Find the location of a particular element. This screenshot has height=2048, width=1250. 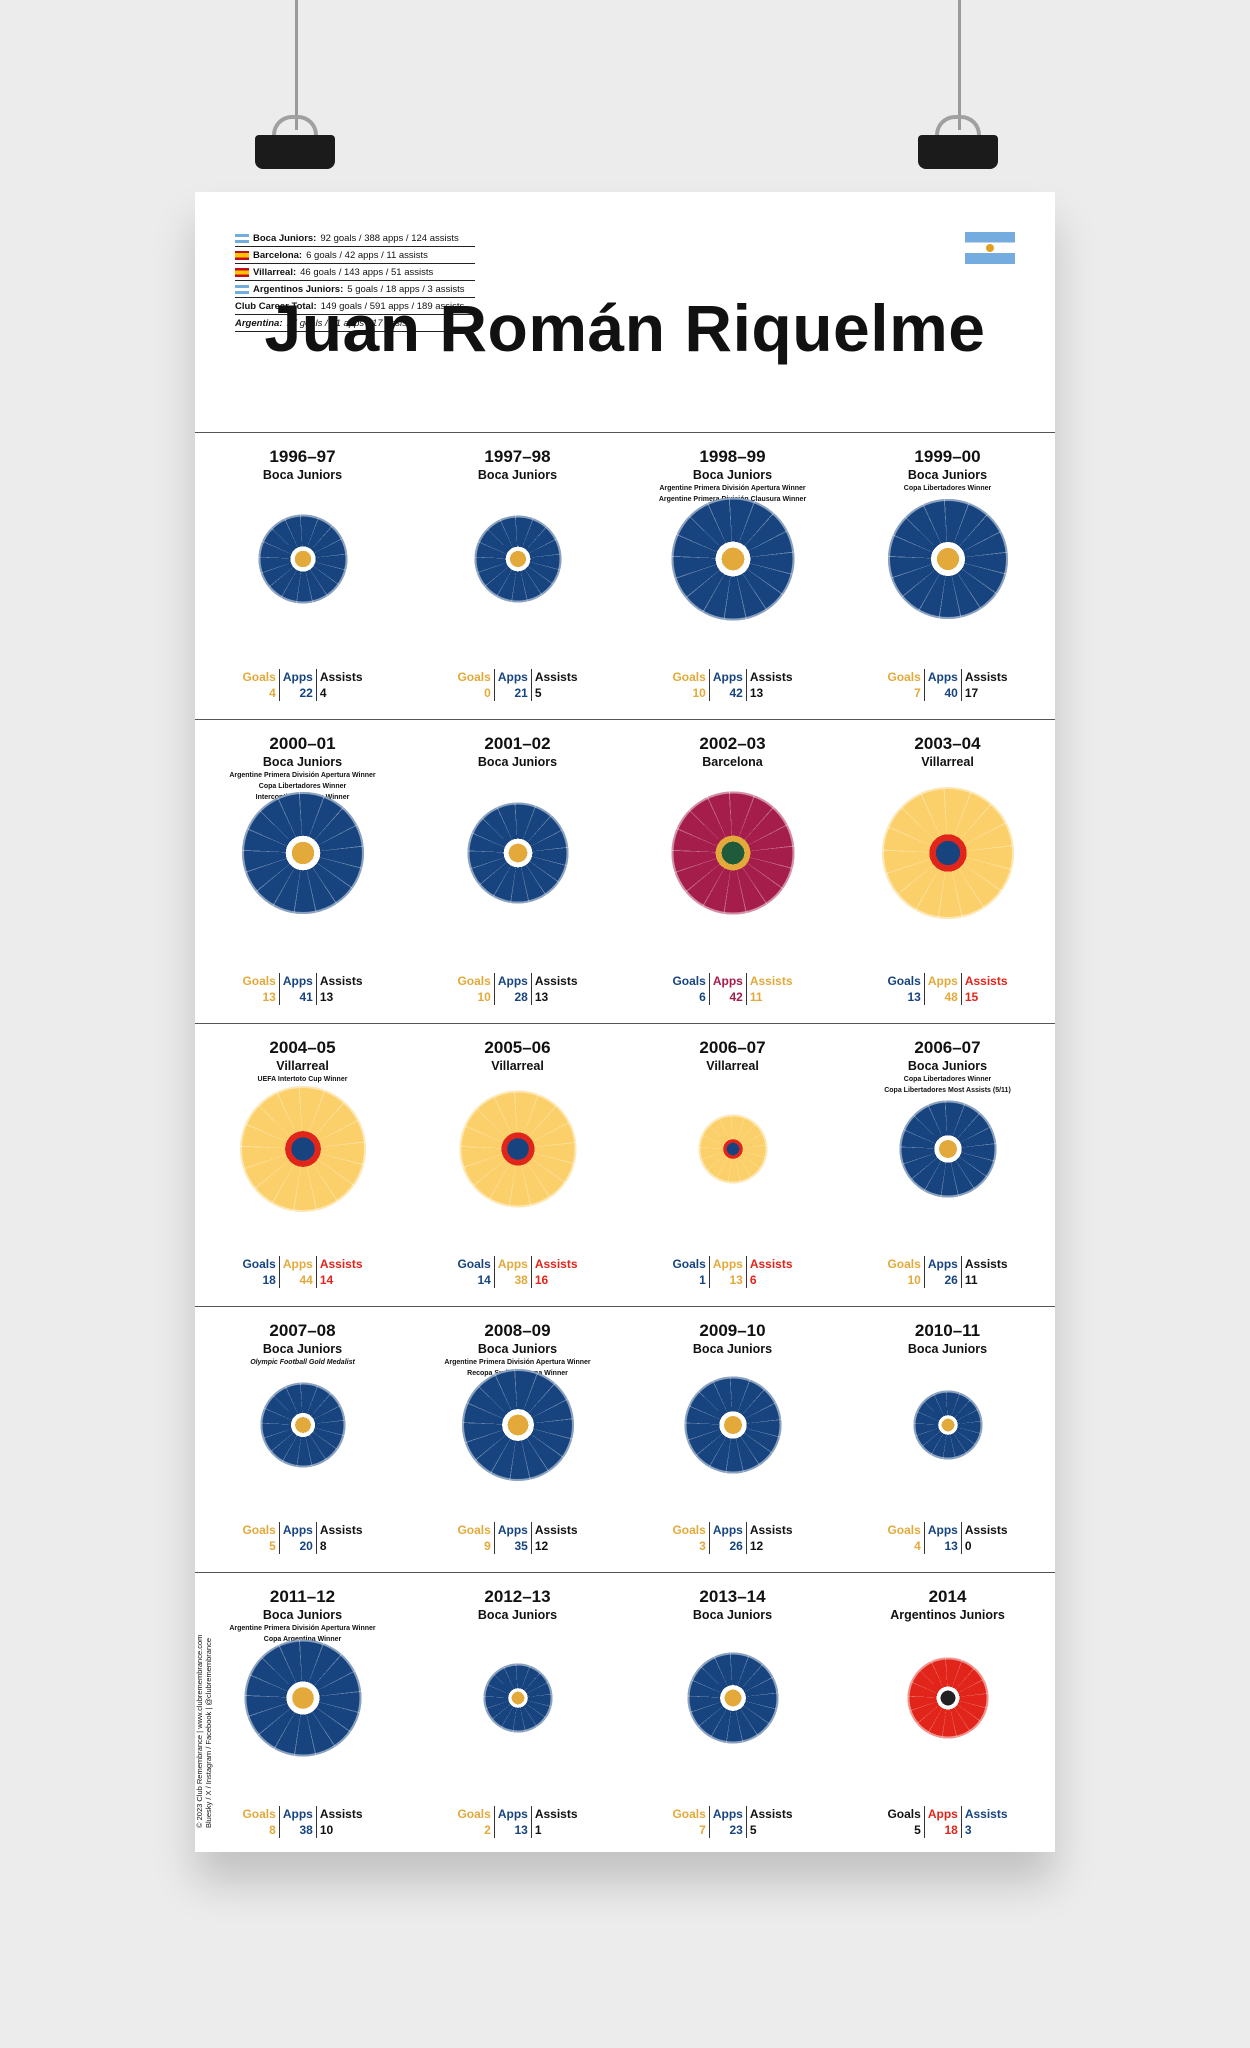

apps-value: 41 is located at coordinates (306, 997).